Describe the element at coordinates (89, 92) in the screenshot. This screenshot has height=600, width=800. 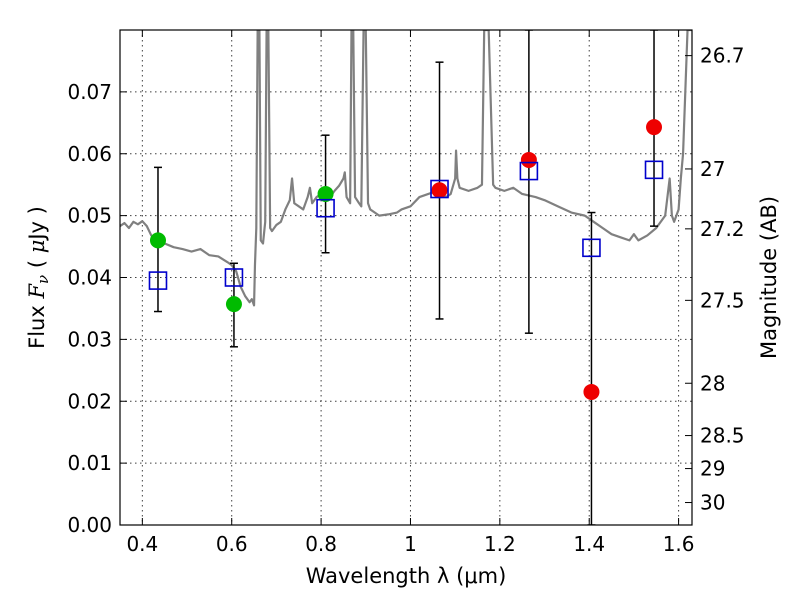
I see `y-tick-label: 0.07` at that location.